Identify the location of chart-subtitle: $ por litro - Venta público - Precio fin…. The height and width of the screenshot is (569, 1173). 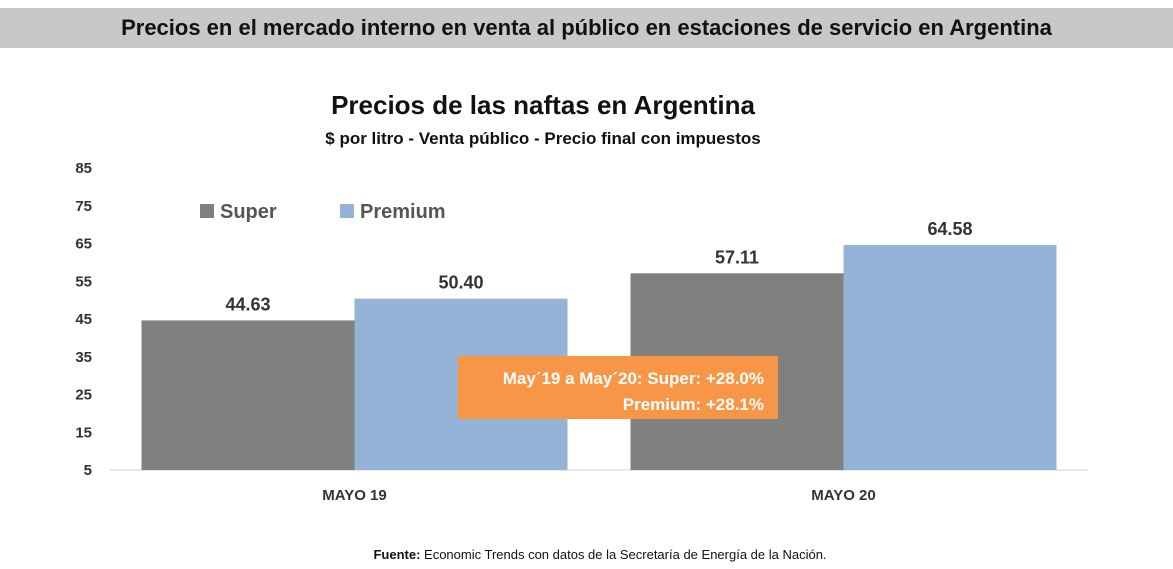
(543, 138).